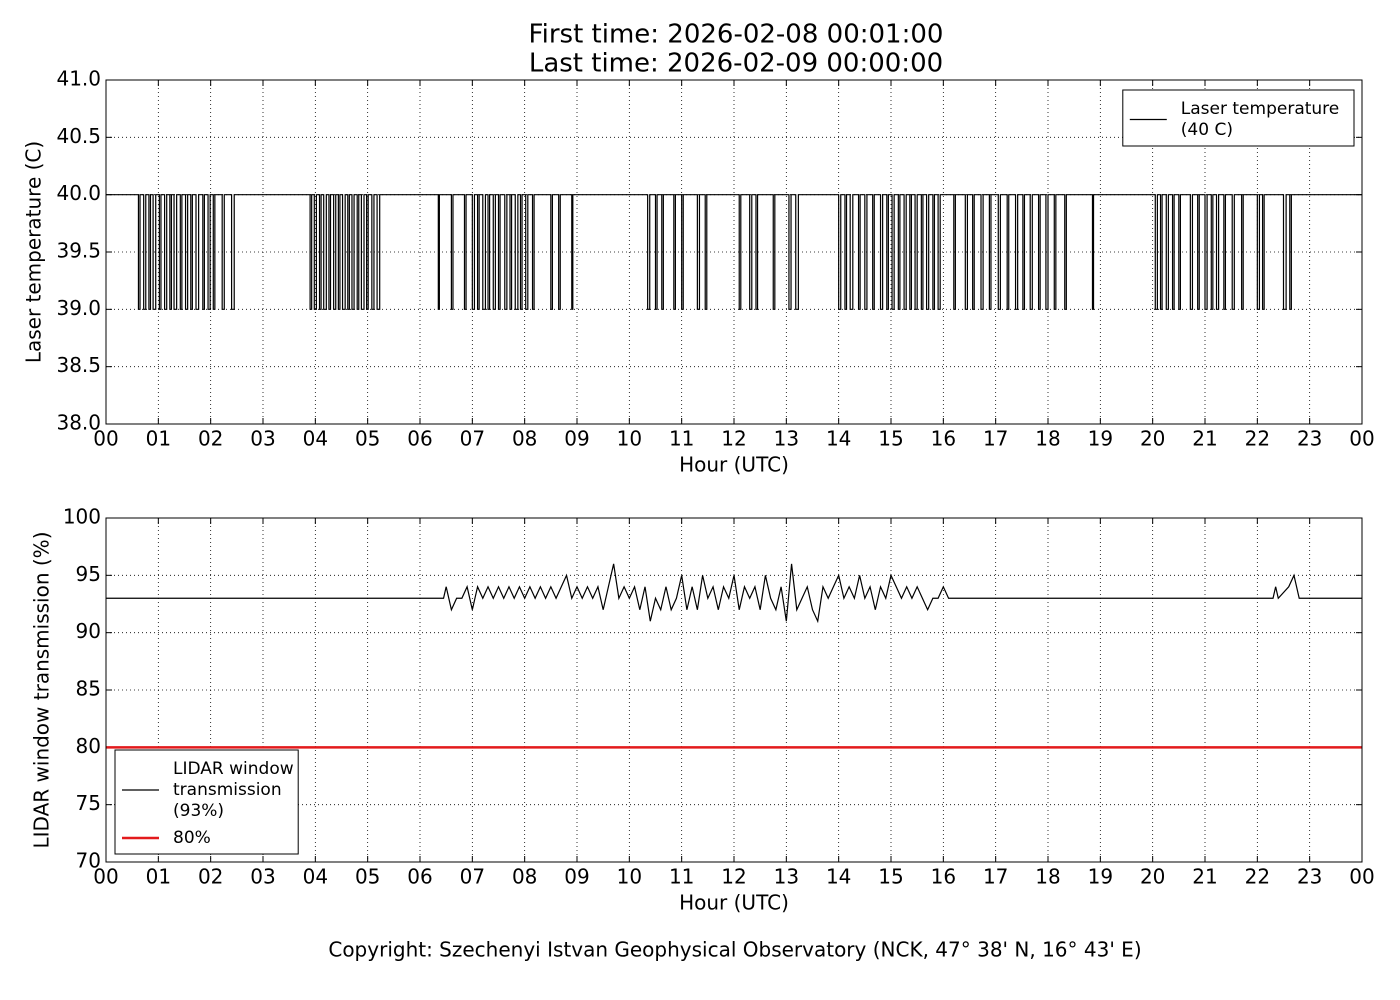  Describe the element at coordinates (233, 790) in the screenshot. I see `legend-label: LIDAR window transmission (93%)` at that location.